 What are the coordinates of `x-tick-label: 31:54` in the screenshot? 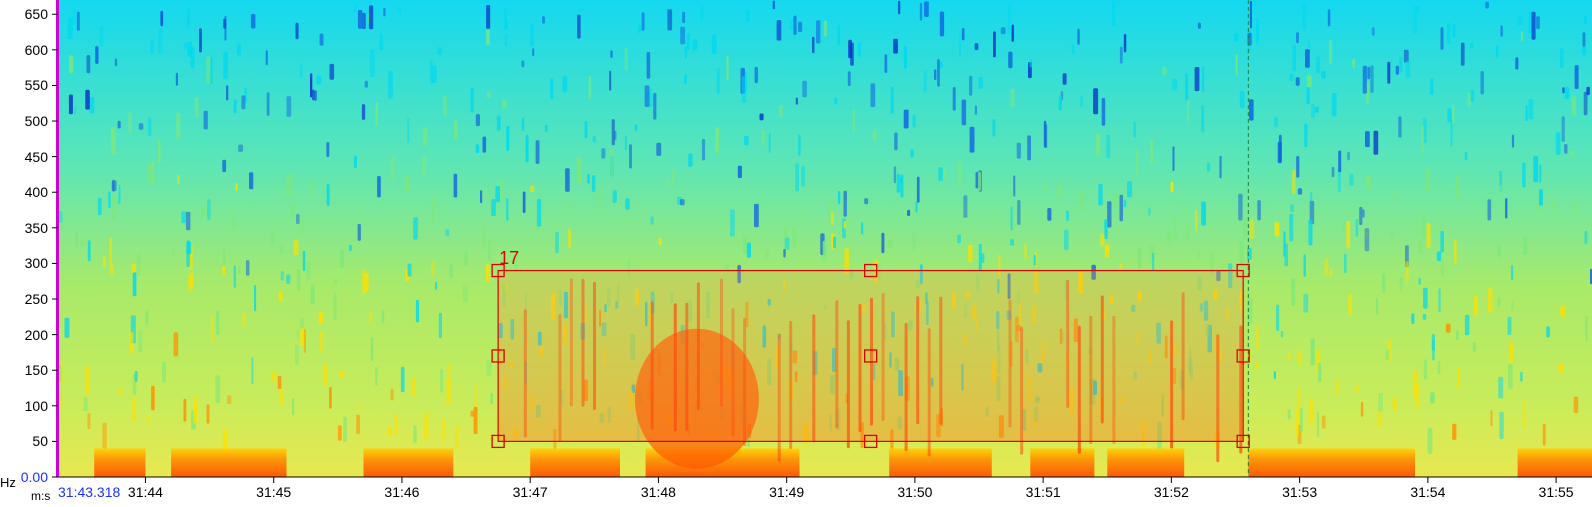 It's located at (1428, 492).